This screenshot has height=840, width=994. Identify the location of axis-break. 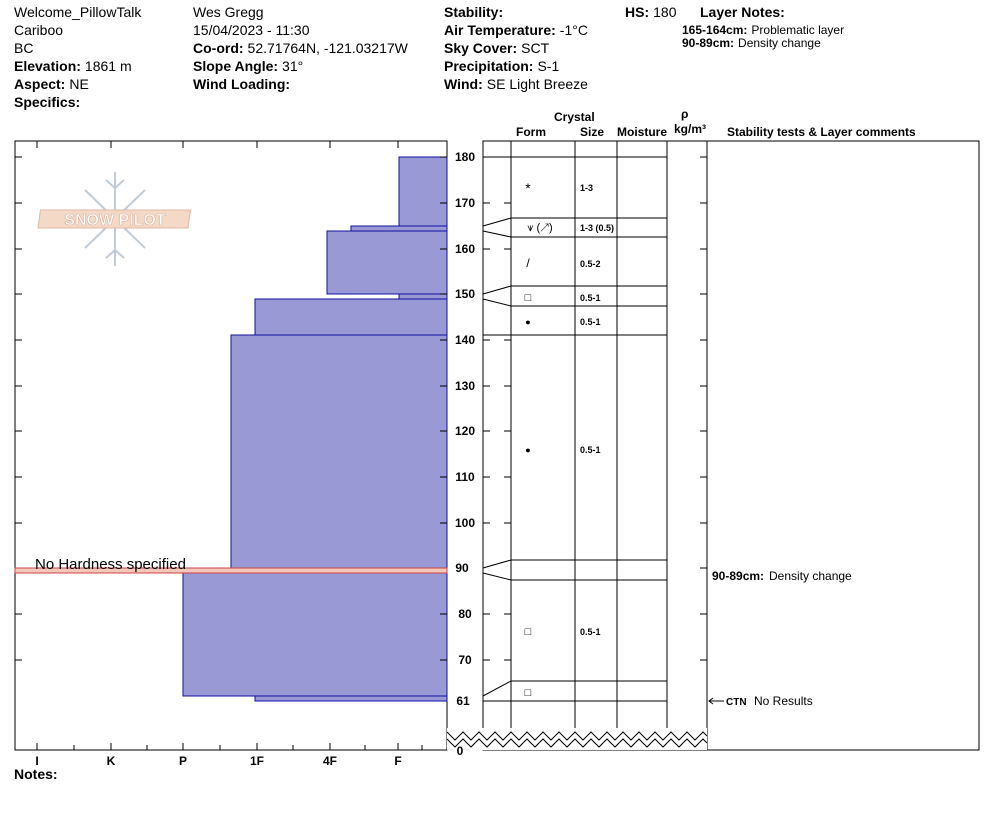
(577, 739).